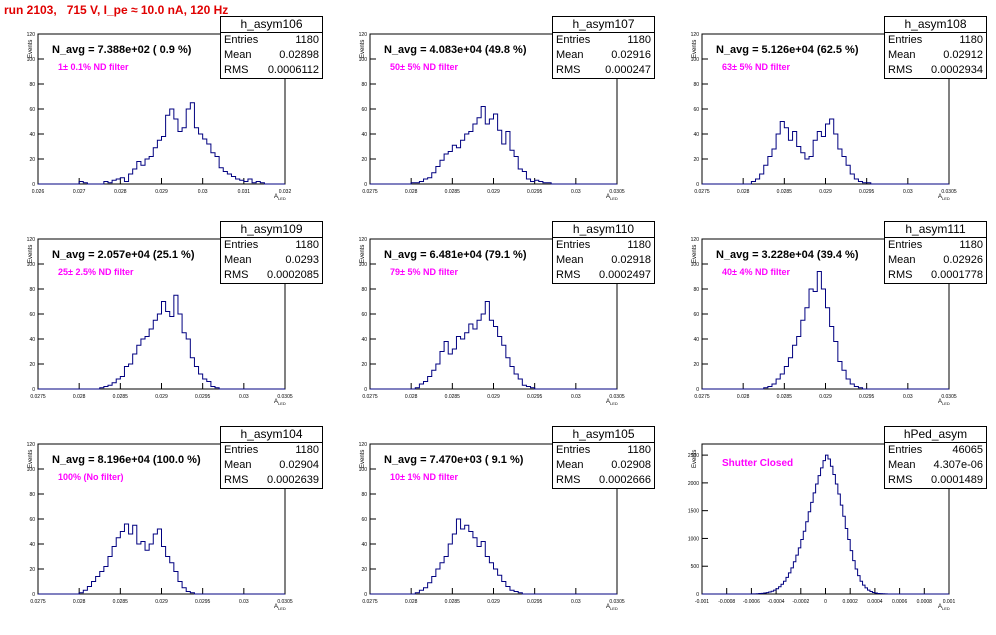 The height and width of the screenshot is (635, 996). I want to click on histogram-series-h_asym104, so click(161, 559).